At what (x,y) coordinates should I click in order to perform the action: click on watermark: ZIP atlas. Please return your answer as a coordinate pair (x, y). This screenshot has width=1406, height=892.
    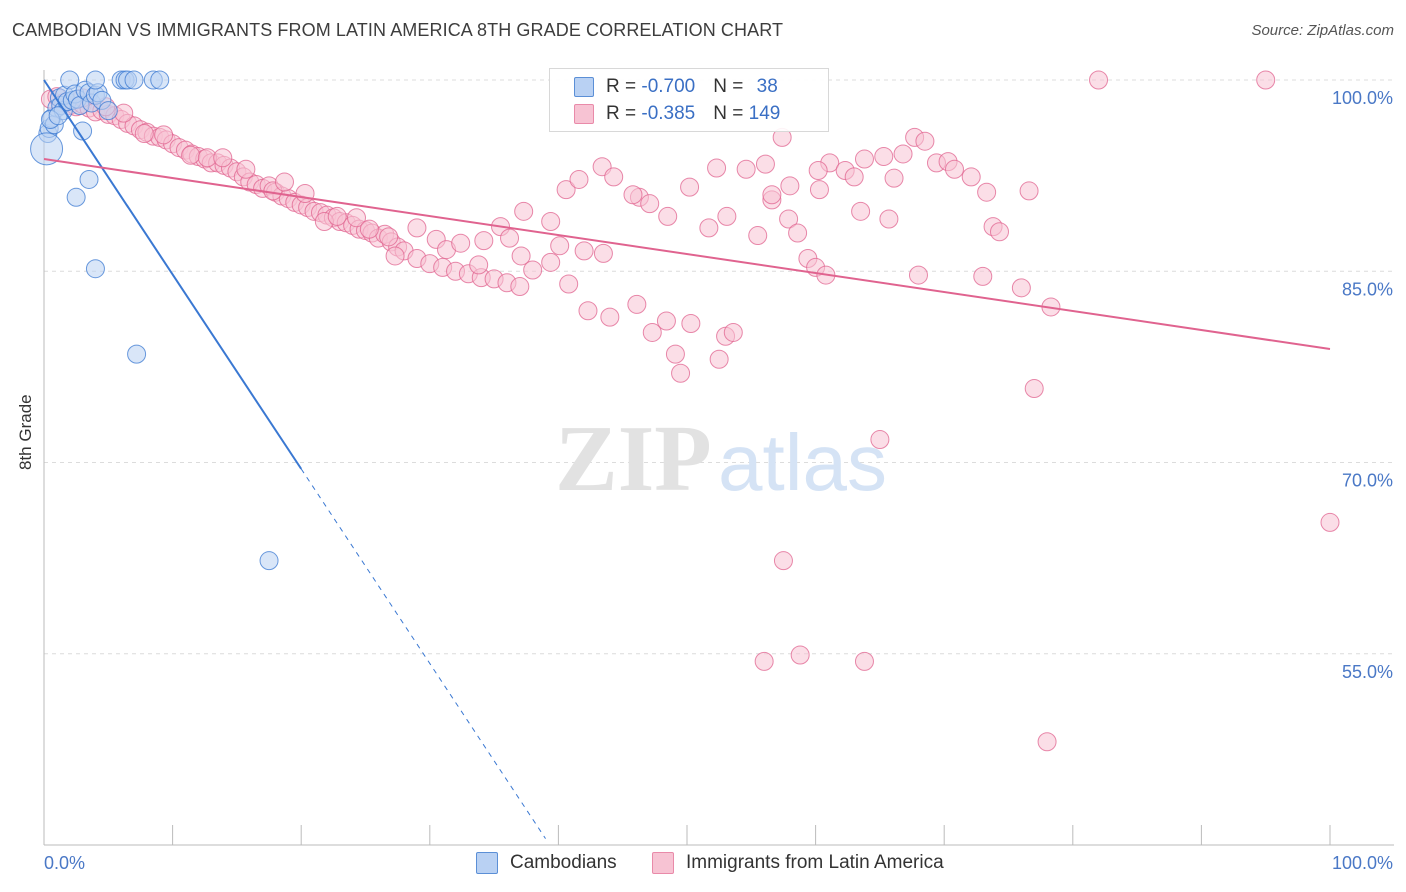
    Looking at the image, I should click on (721, 459).